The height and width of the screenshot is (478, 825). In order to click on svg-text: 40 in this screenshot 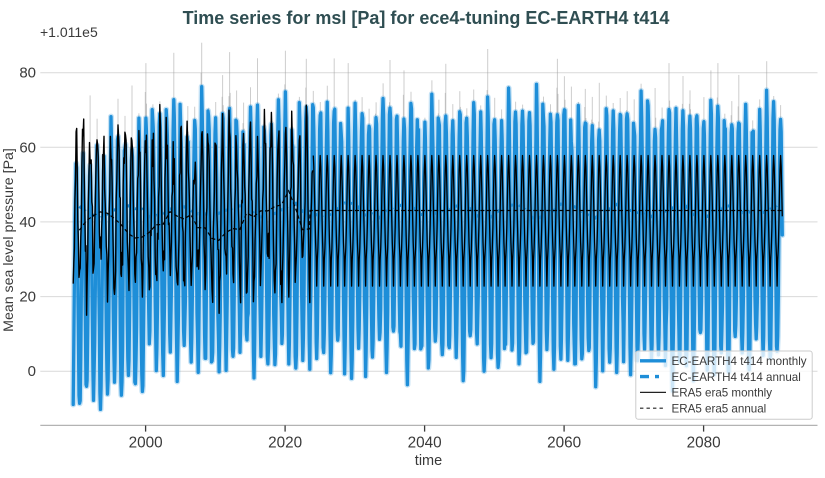, I will do `click(27, 222)`.